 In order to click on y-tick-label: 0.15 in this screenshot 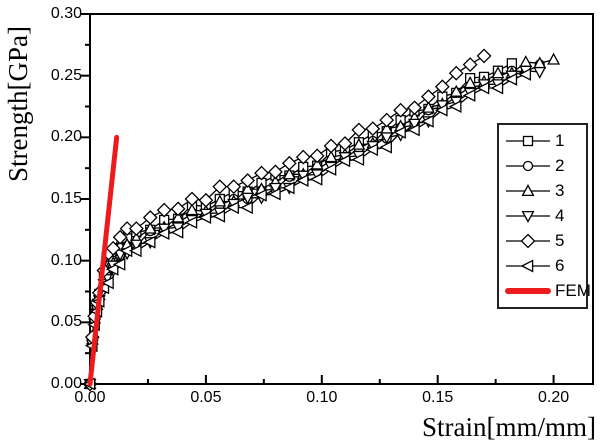, I will do `click(66, 198)`.